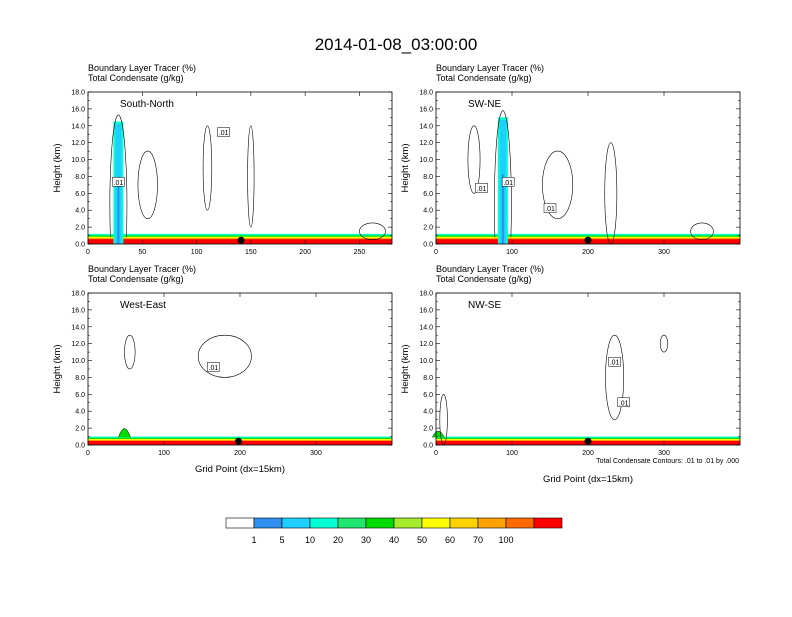 Image resolution: width=792 pixels, height=617 pixels. I want to click on y-tick-label: 8.0, so click(428, 177).